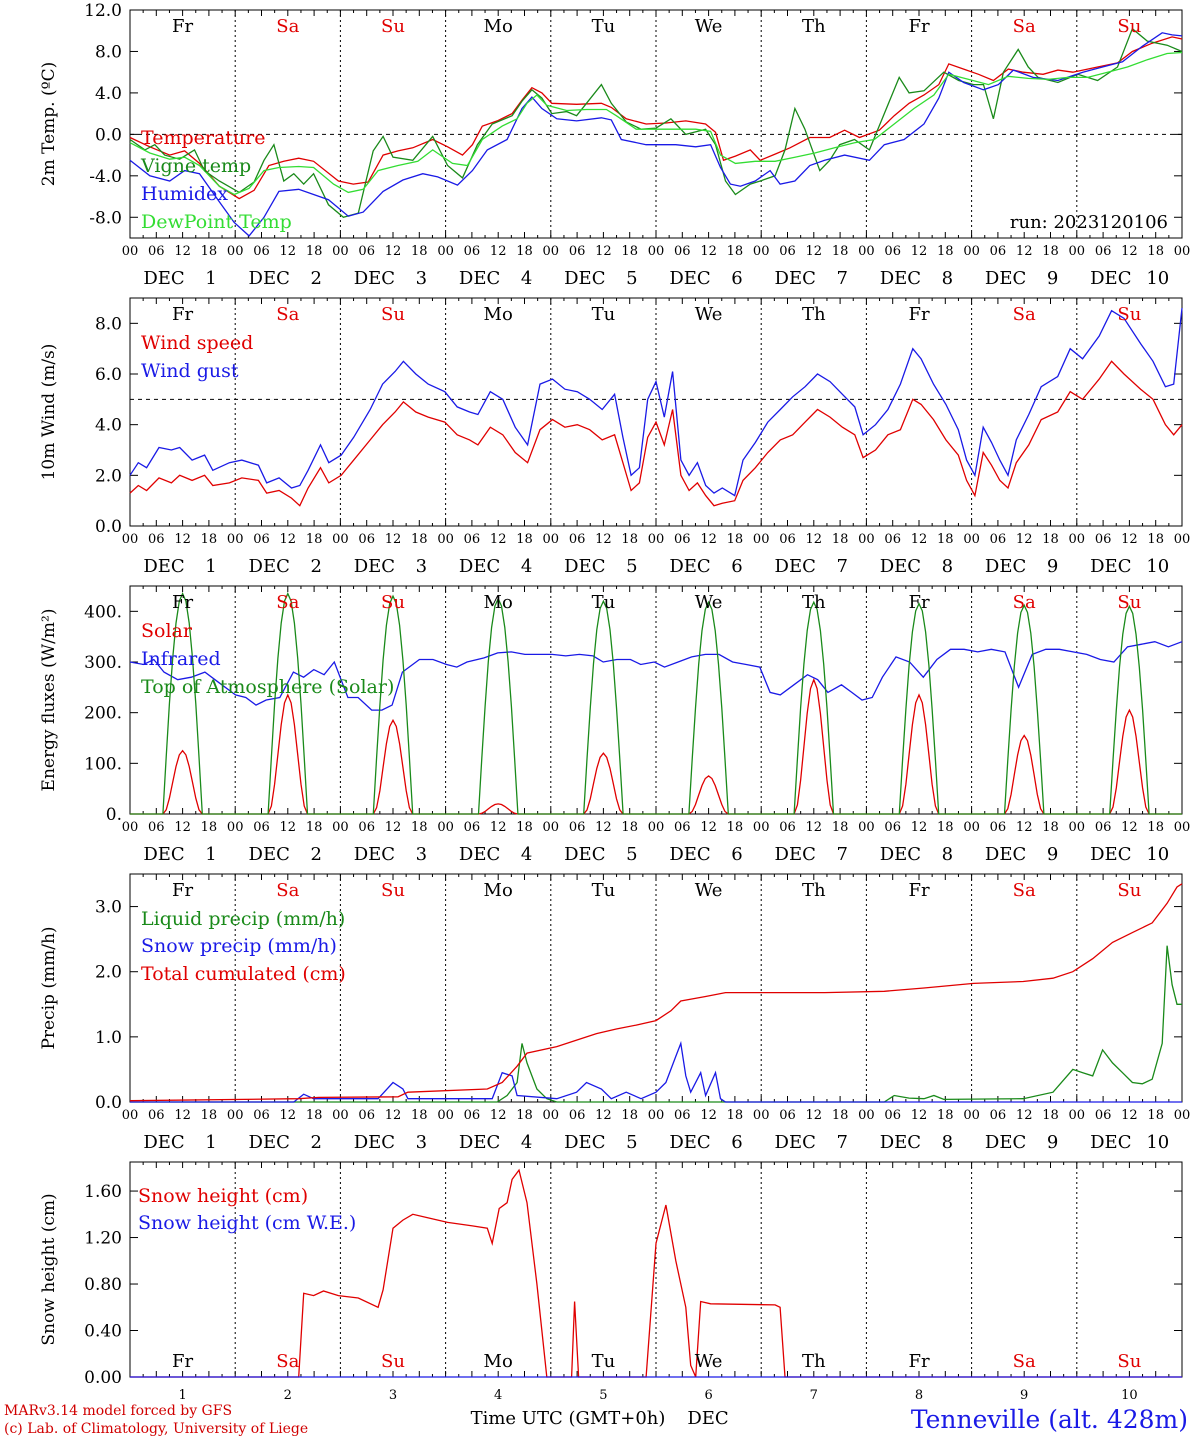 The image size is (1194, 1440). What do you see at coordinates (736, 278) in the screenshot?
I see `day-label: 6` at bounding box center [736, 278].